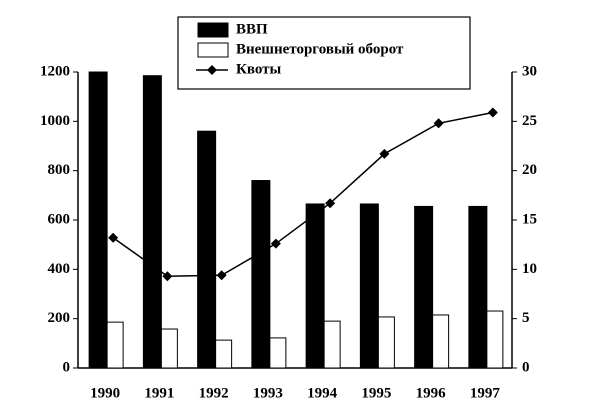  I want to click on legend-label: Внешнеторговый оборот, so click(320, 49).